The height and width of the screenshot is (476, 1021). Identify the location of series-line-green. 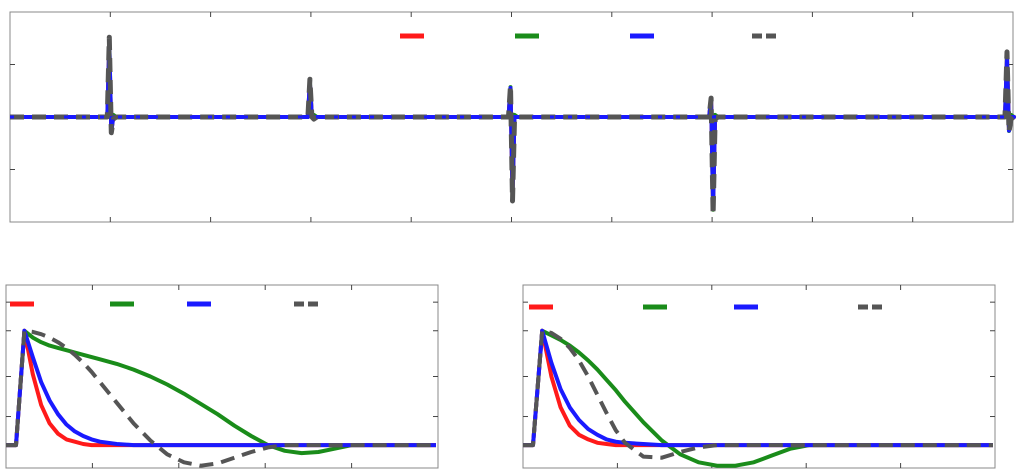
(221, 392).